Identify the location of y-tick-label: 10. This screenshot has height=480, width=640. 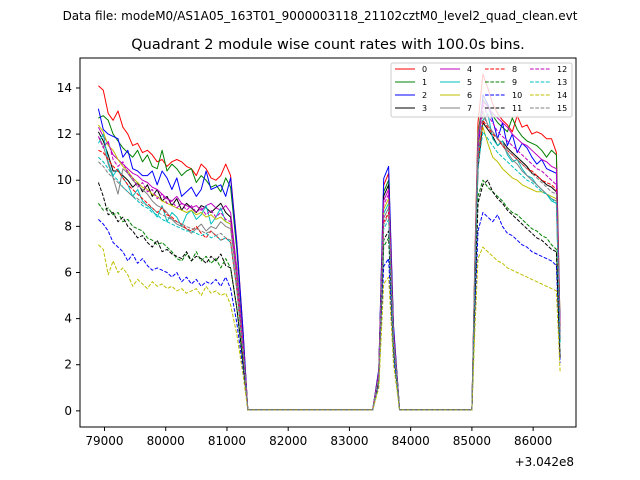
(64, 180).